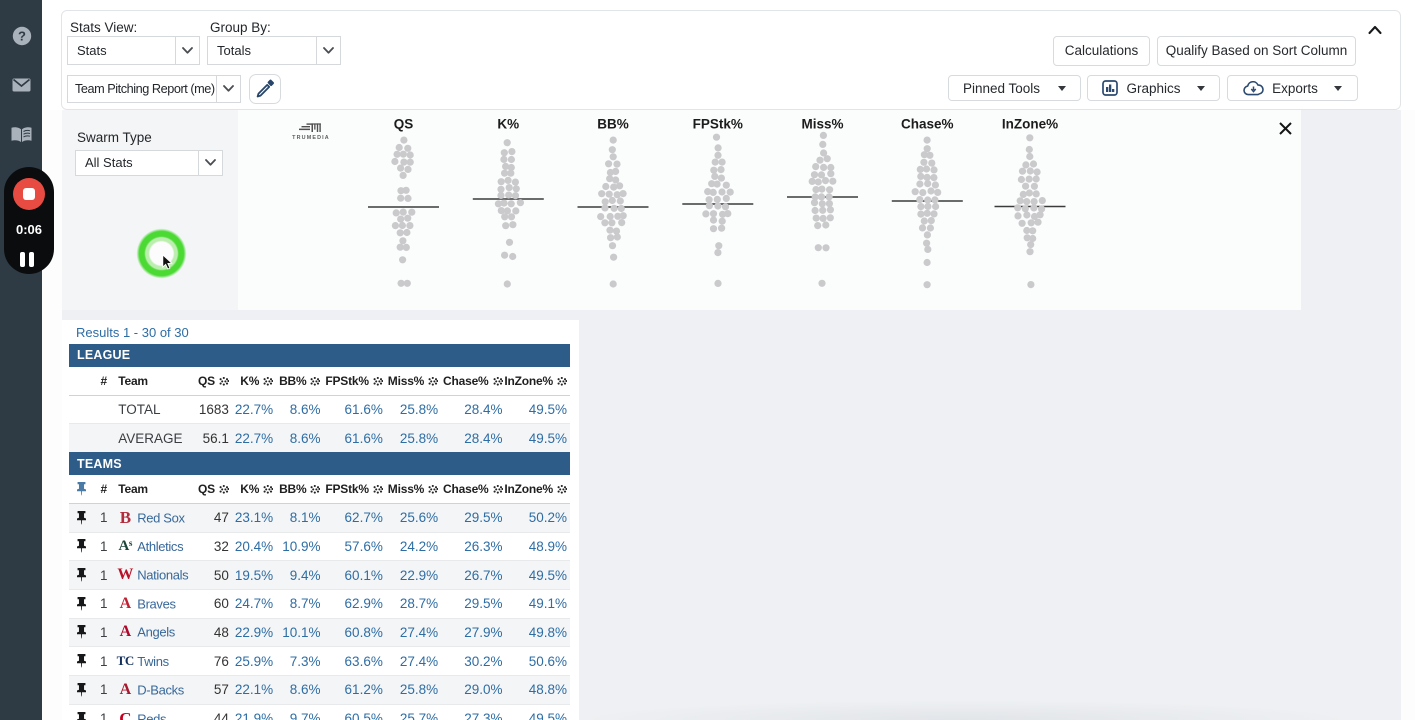  Describe the element at coordinates (927, 124) in the screenshot. I see `svg-text: Chase%` at that location.